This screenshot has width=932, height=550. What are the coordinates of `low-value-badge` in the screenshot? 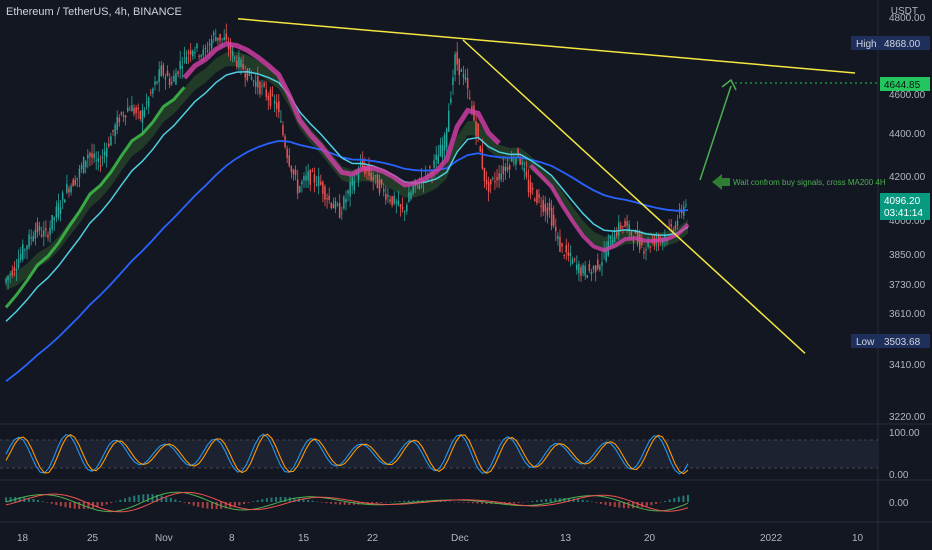 It's located at (905, 341).